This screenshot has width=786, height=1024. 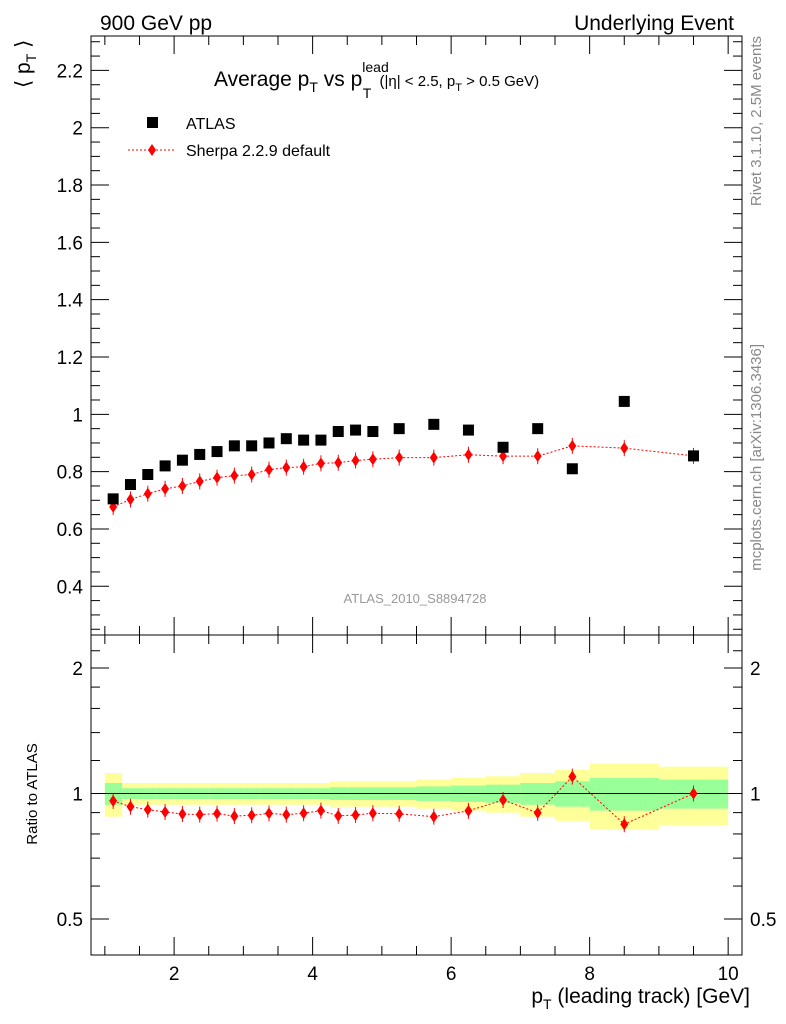 I want to click on xtick-label: 2, so click(x=174, y=974).